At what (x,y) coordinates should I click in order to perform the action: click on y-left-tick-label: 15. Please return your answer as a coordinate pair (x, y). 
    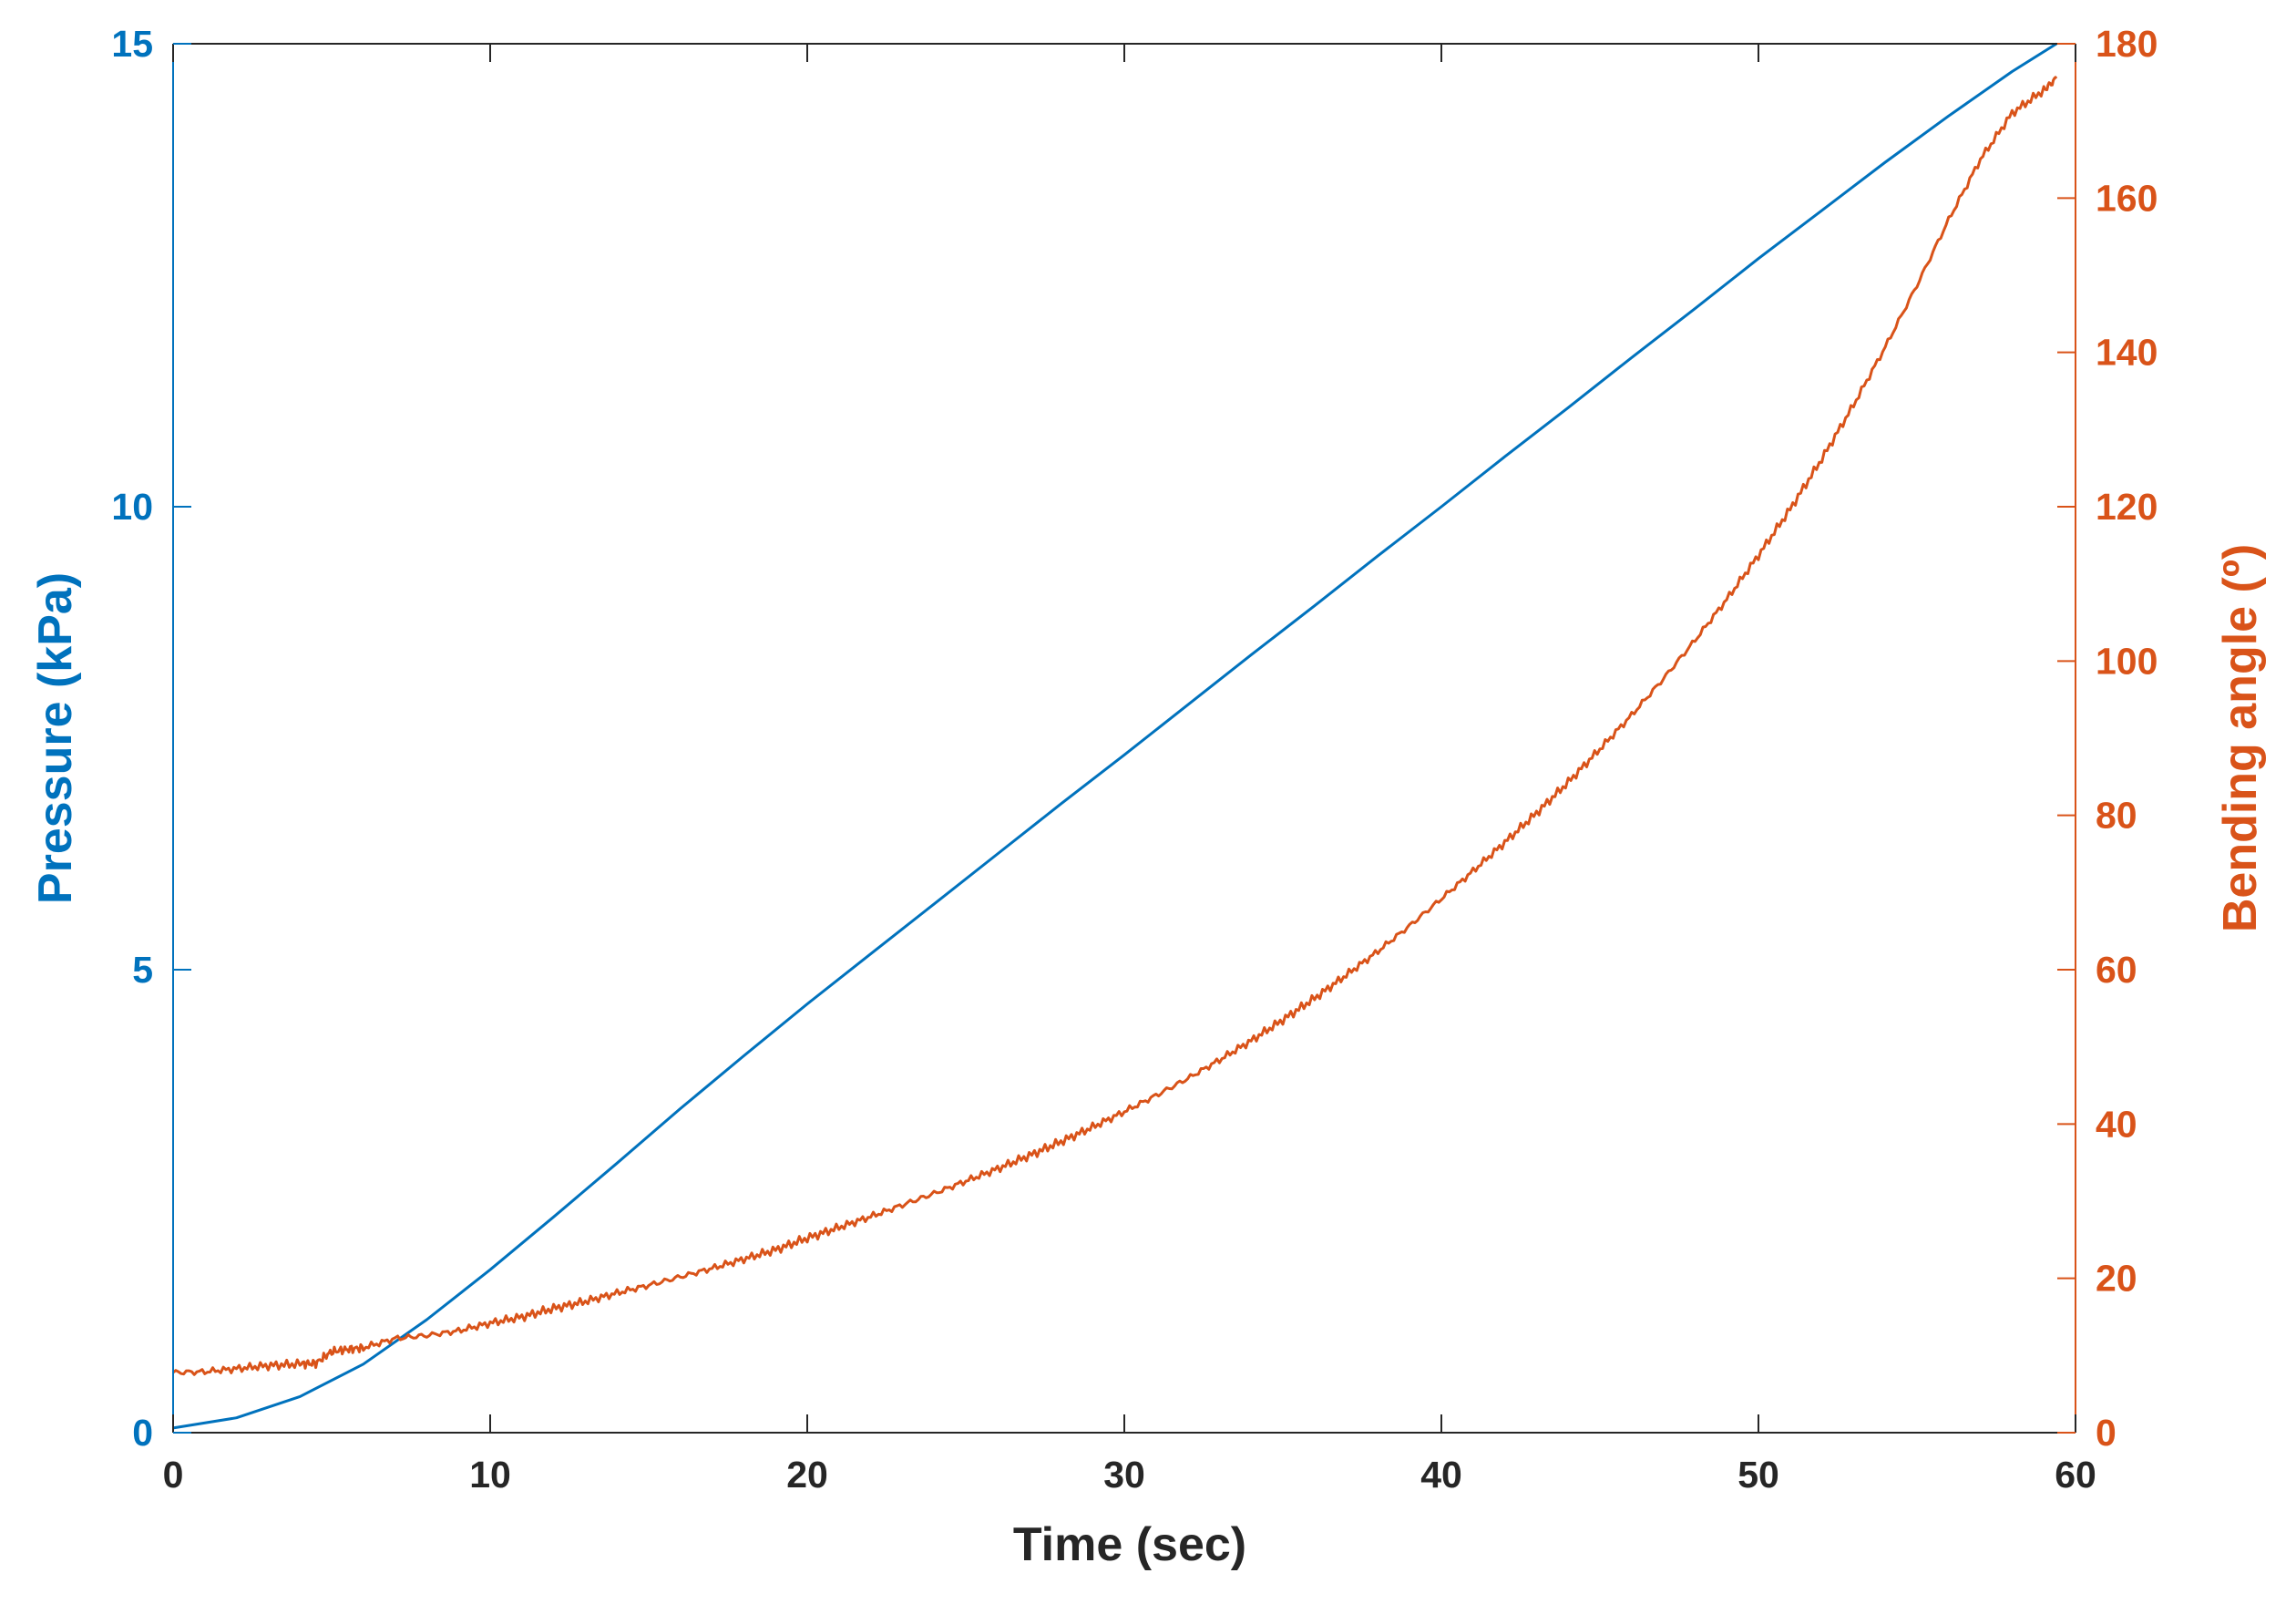
    Looking at the image, I should click on (132, 44).